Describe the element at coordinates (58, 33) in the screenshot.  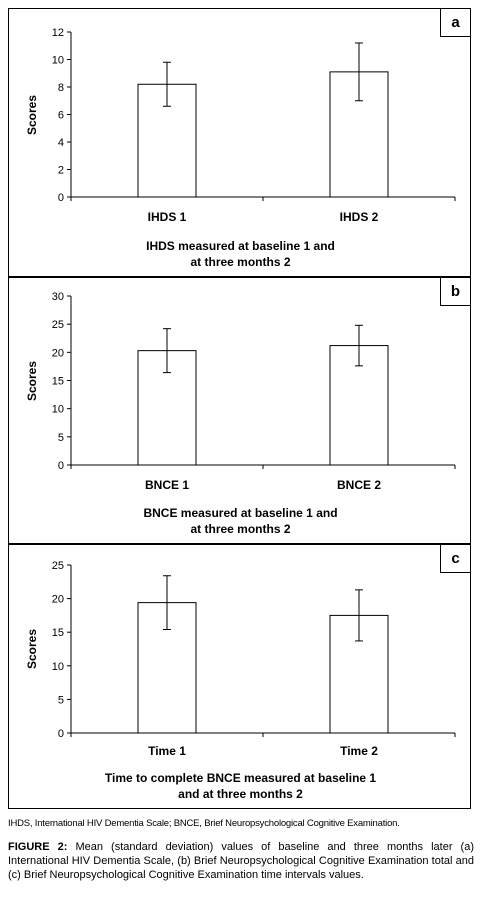
I see `chart-a-y-tick-label: 12` at that location.